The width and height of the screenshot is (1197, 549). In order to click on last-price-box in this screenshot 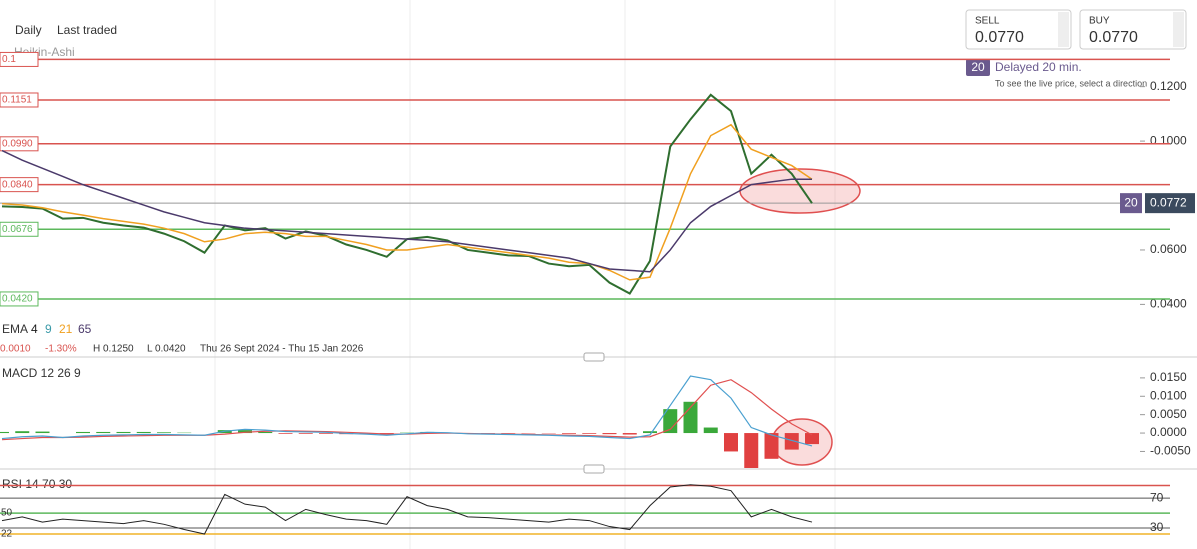, I will do `click(1170, 203)`.